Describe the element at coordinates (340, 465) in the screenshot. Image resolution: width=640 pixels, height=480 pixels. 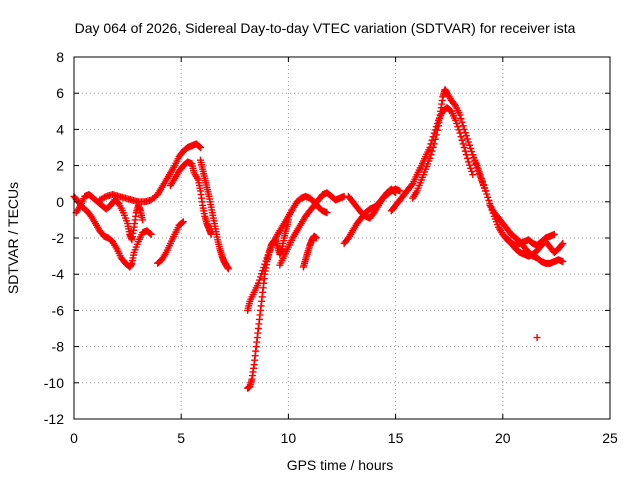
I see `x-axis-label: GPS time / hours` at that location.